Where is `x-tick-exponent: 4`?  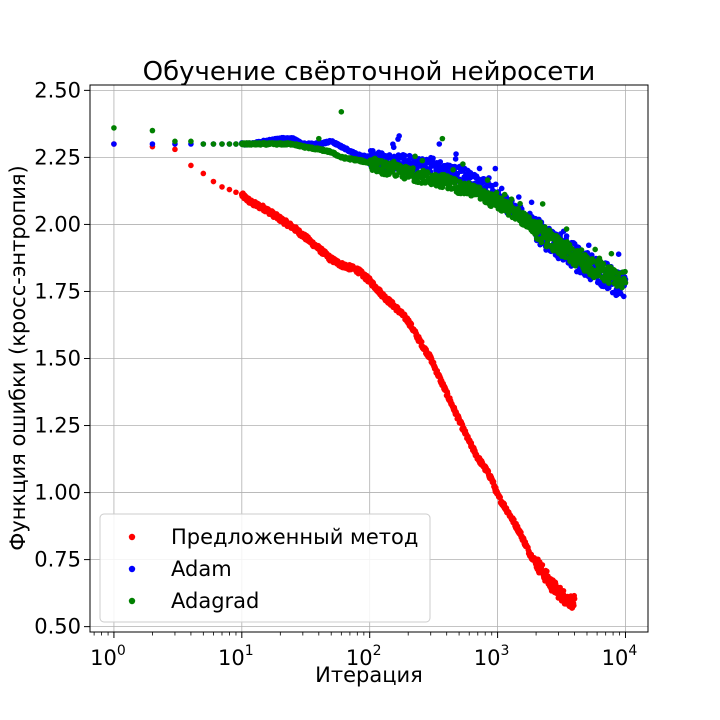 x-tick-exponent: 4 is located at coordinates (632, 651).